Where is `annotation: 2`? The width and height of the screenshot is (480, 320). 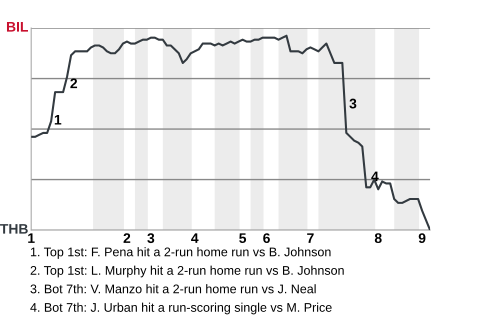
annotation: 2 is located at coordinates (74, 83).